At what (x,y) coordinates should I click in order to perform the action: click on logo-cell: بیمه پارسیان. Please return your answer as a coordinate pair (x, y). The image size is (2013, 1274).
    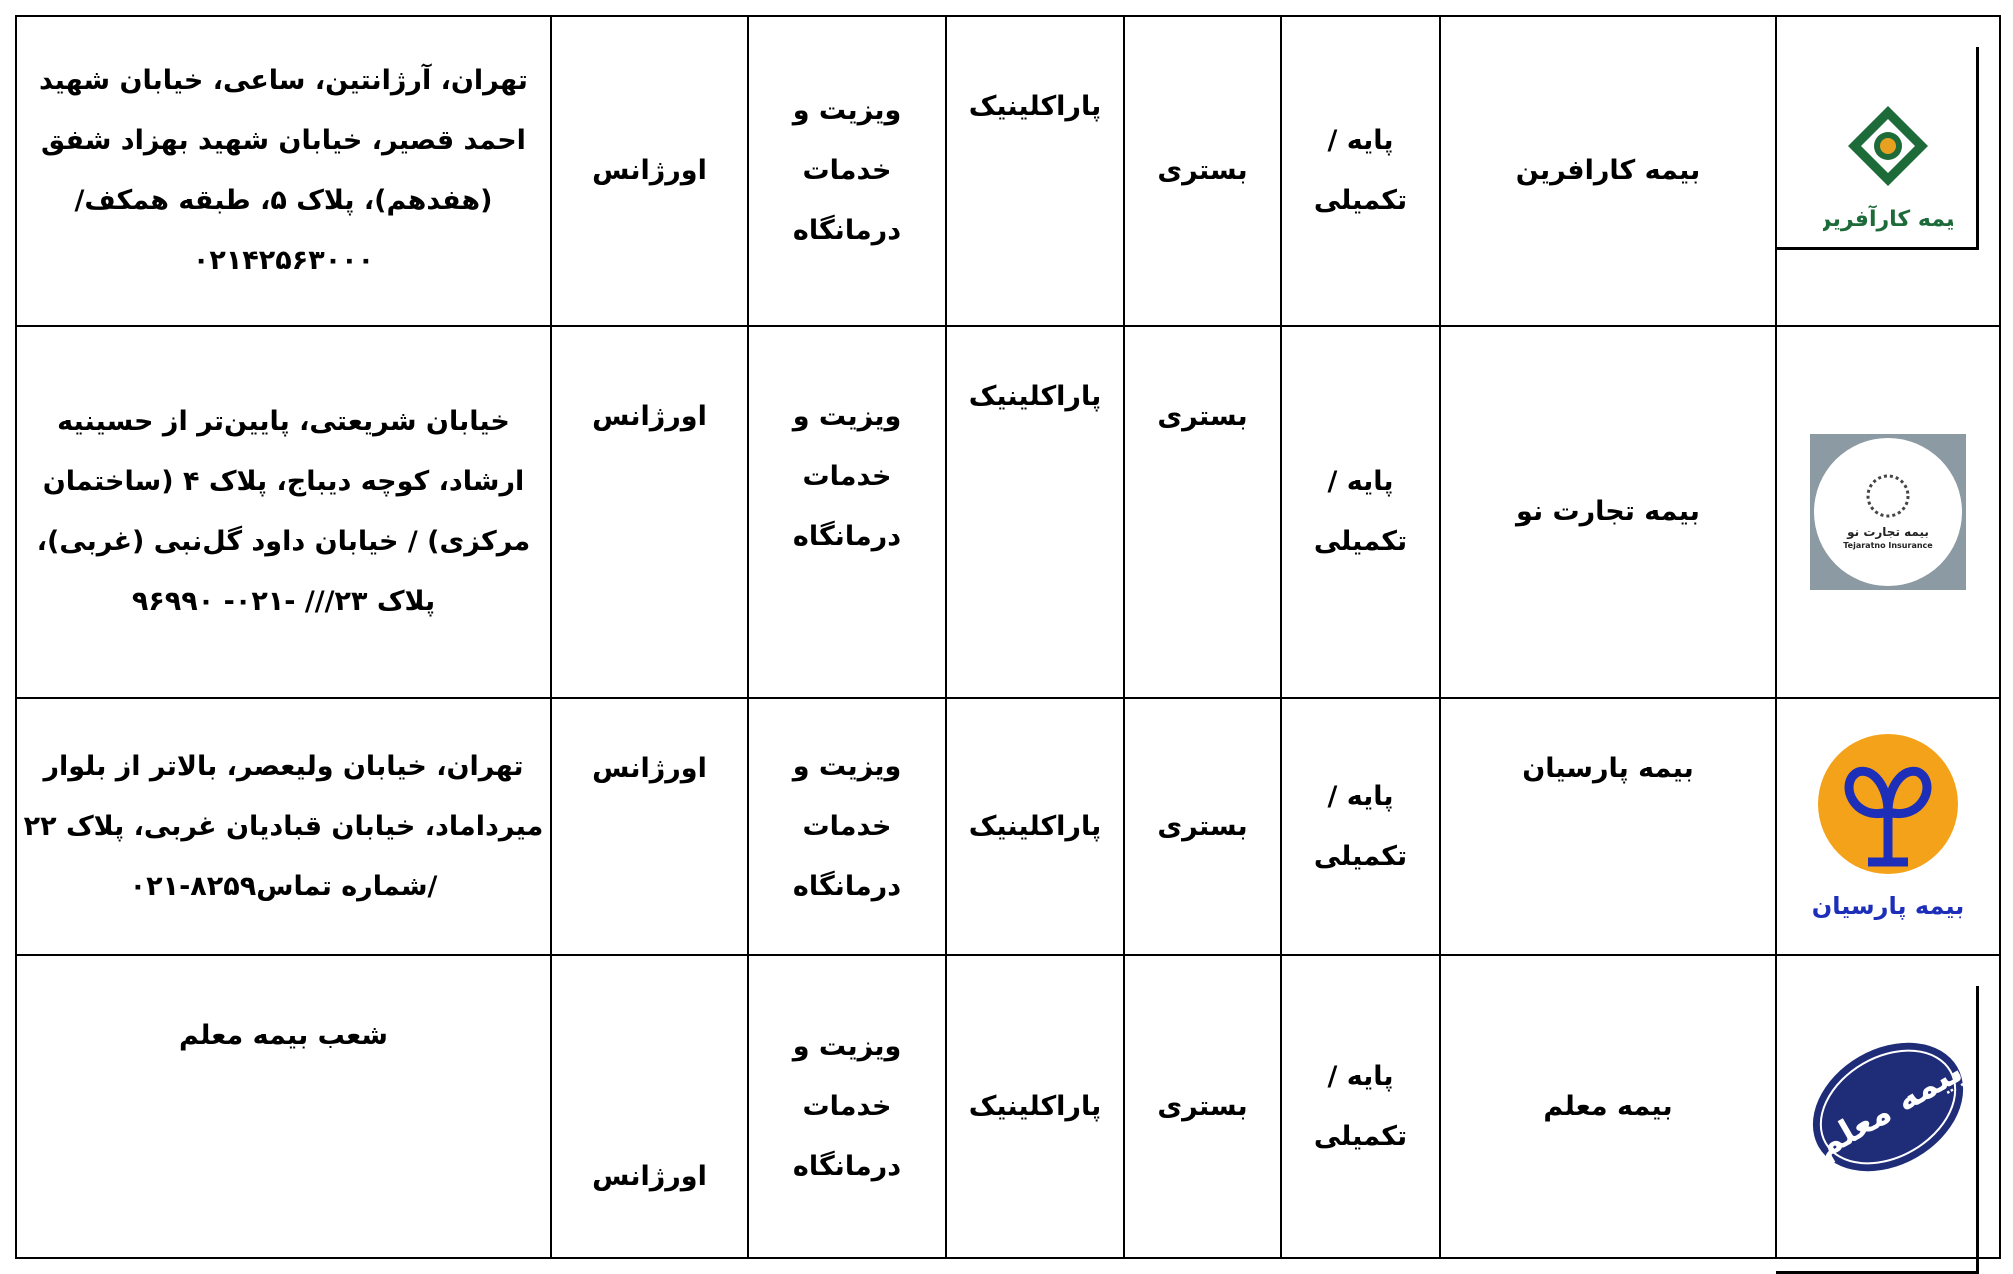
    Looking at the image, I should click on (1888, 826).